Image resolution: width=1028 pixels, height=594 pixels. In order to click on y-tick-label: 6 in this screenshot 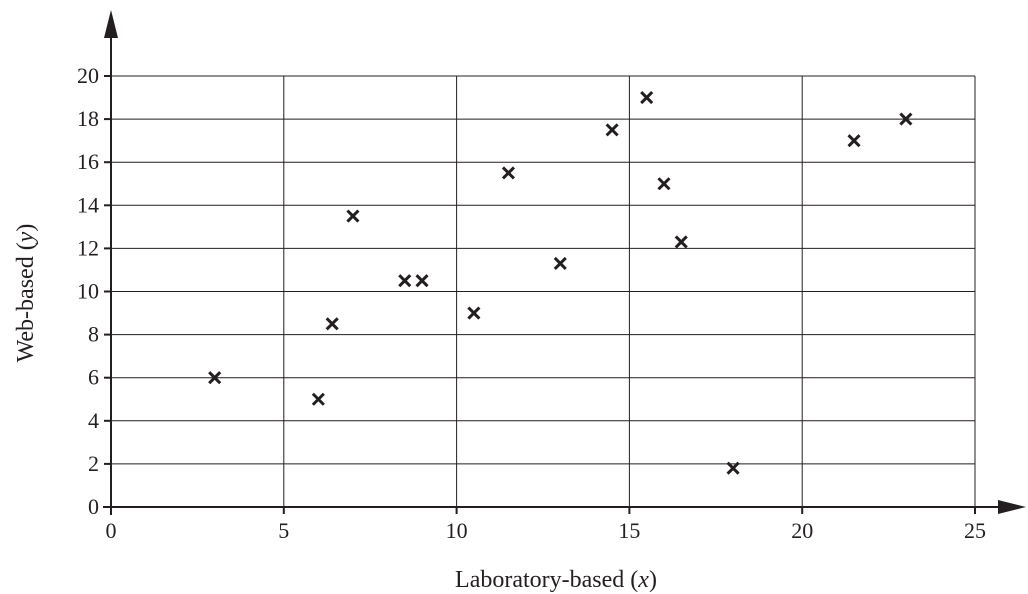, I will do `click(93, 377)`.